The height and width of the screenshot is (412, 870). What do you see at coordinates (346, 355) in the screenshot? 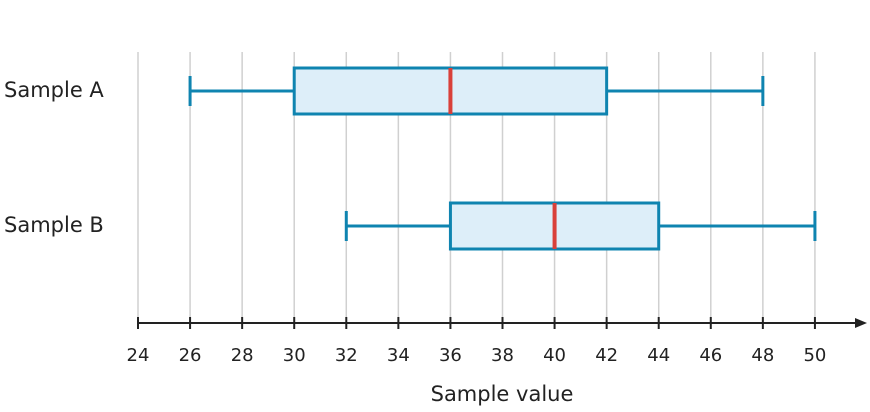
I see `x-tick-label: 32` at bounding box center [346, 355].